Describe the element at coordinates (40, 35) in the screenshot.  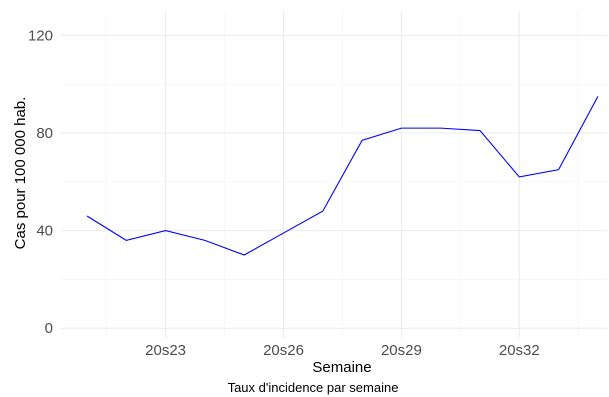
I see `y-tick-label-120: 120` at that location.